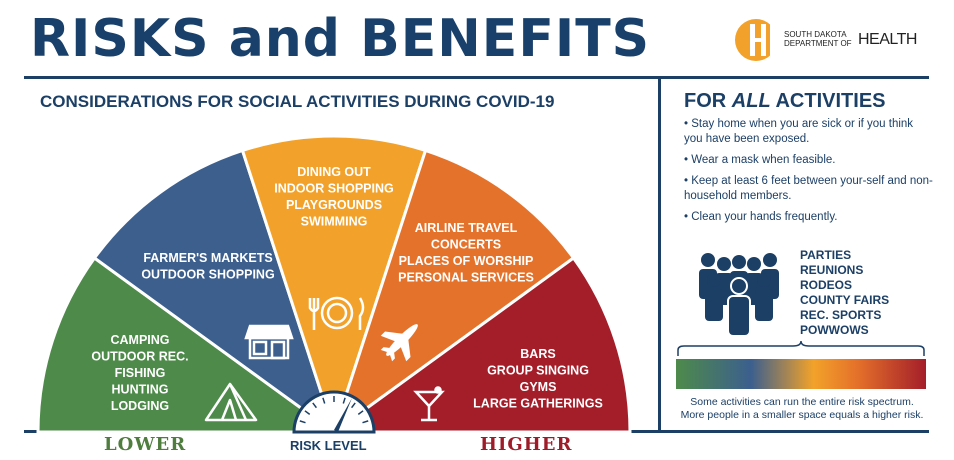 The image size is (954, 460). I want to click on segment-label-markets: FARMER'S MARKETS OUTDOOR SHOPPING, so click(207, 266).